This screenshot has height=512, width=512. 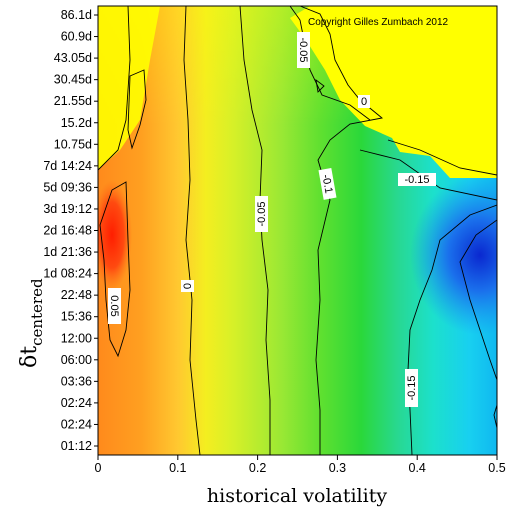 I want to click on contour-label-text: 0.05, so click(x=114, y=305).